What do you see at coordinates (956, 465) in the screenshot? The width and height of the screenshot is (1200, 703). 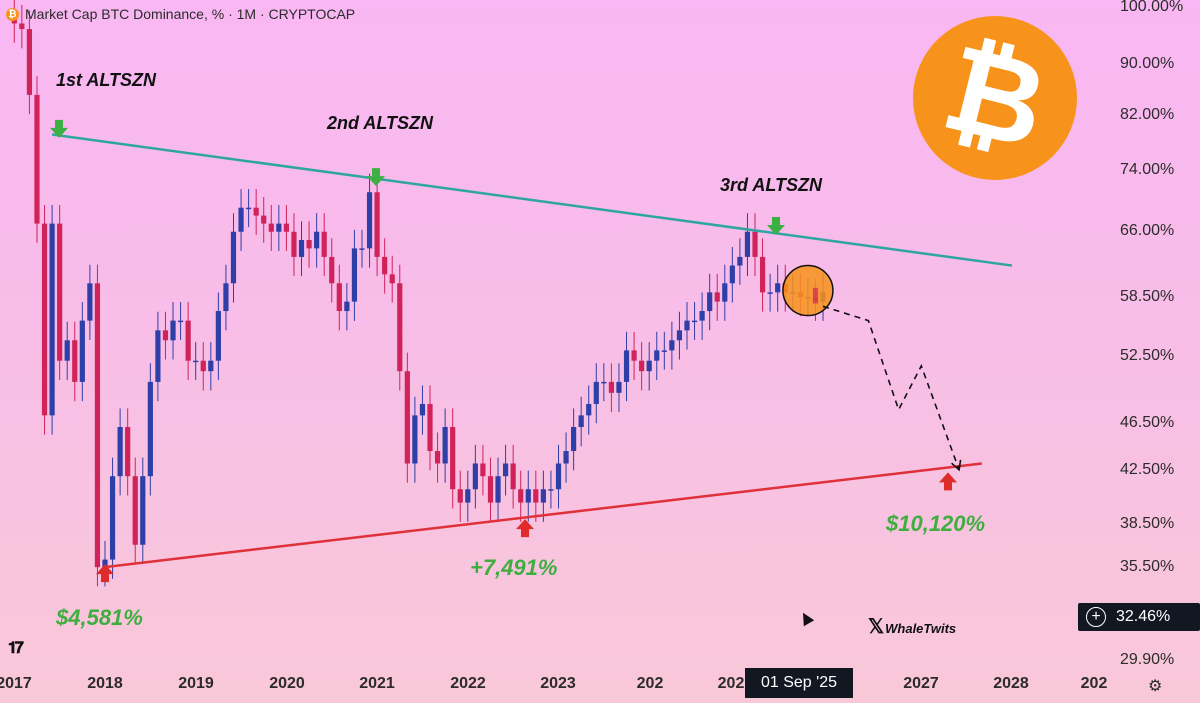 I see `projection-arrowhead-icon` at bounding box center [956, 465].